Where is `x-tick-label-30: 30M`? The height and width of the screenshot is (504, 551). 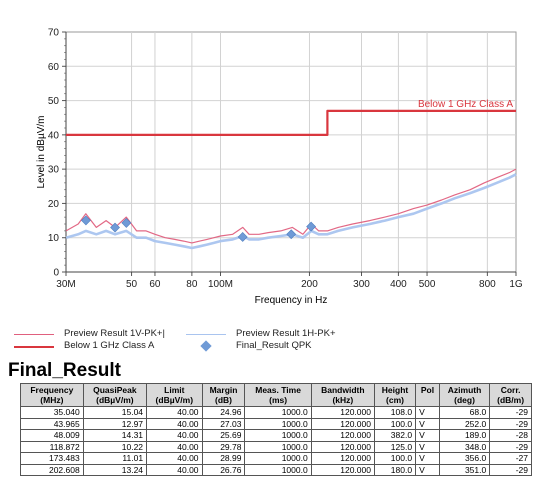 x-tick-label-30: 30M is located at coordinates (65, 284).